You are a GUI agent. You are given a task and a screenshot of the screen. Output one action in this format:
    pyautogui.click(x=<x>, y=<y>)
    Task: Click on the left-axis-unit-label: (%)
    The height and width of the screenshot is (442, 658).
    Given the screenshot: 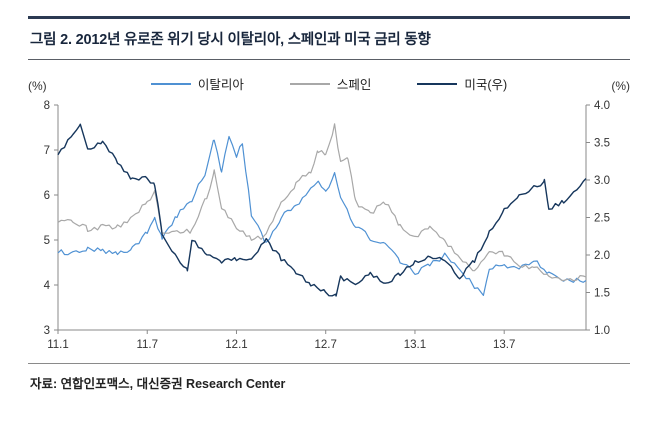 What is the action you would take?
    pyautogui.click(x=37, y=86)
    